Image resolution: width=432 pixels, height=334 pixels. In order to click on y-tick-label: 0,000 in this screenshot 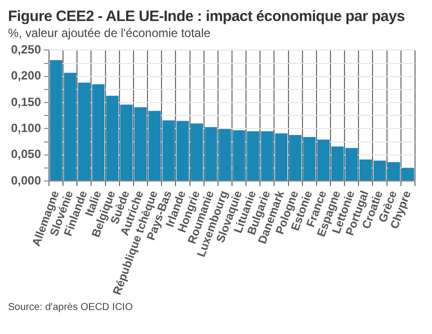, I will do `click(26, 180)`.